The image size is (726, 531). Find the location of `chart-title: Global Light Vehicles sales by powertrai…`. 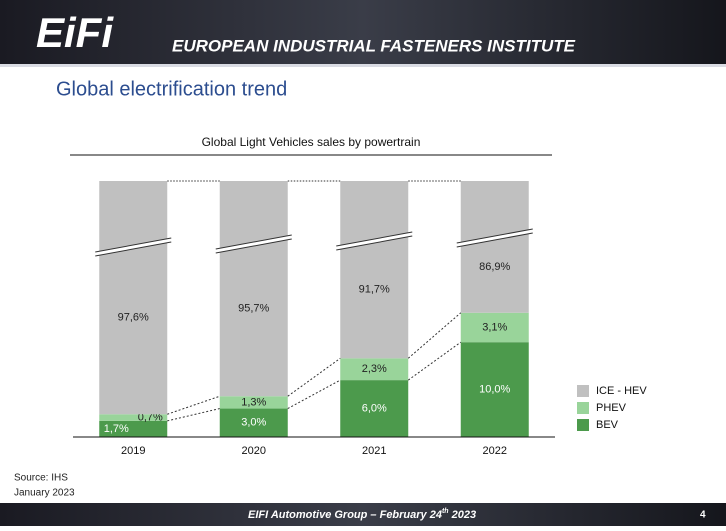

chart-title: Global Light Vehicles sales by powertrai… is located at coordinates (311, 142).